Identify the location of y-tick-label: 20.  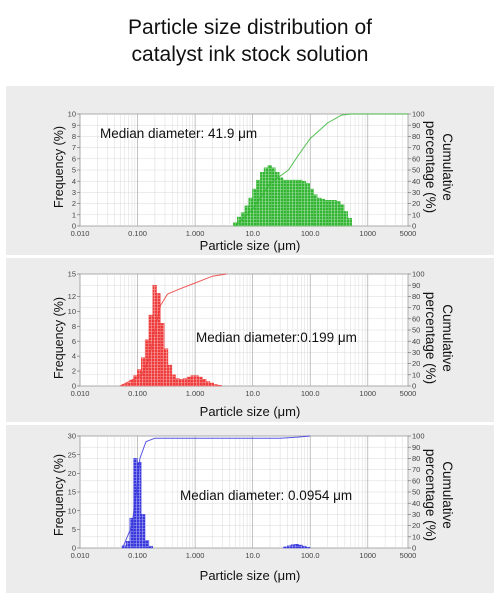
(72, 473).